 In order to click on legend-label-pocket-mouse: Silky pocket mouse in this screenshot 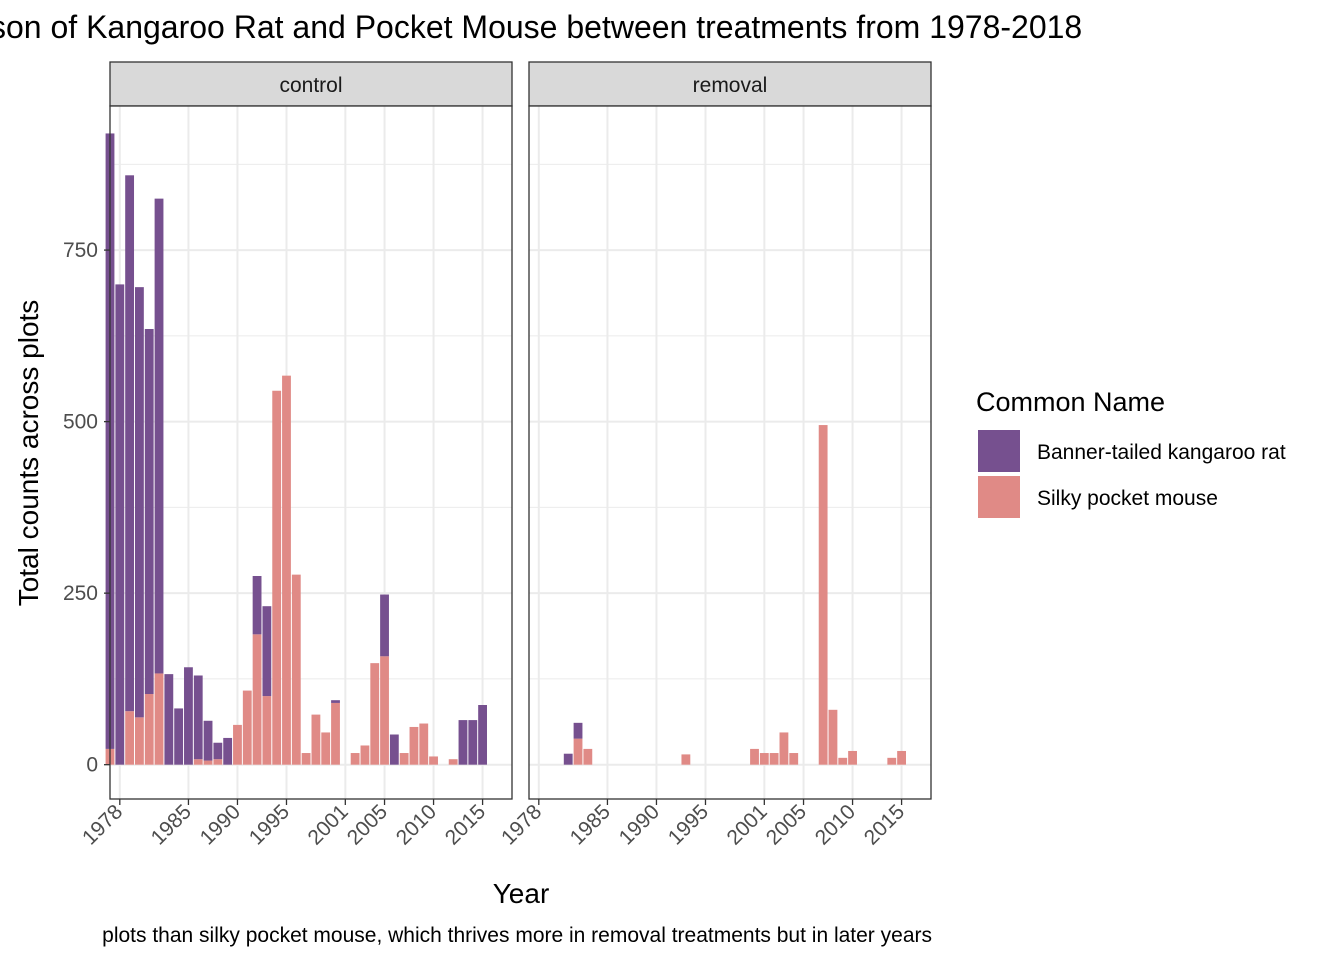, I will do `click(1127, 498)`.